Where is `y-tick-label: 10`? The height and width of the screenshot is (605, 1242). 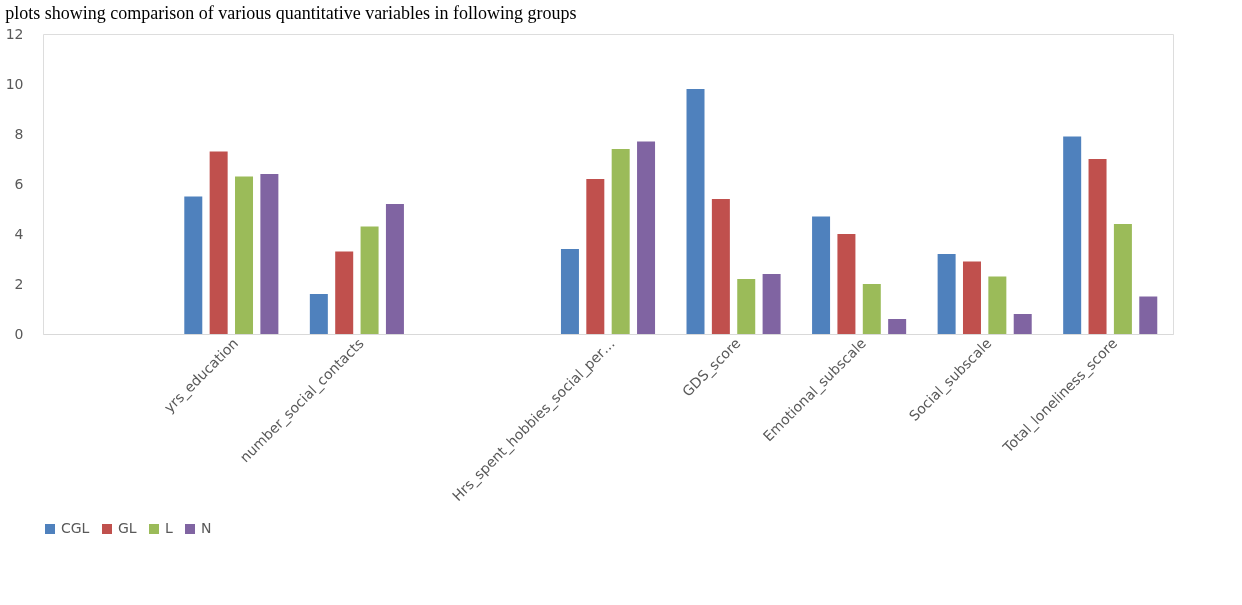
y-tick-label: 10 is located at coordinates (14, 83).